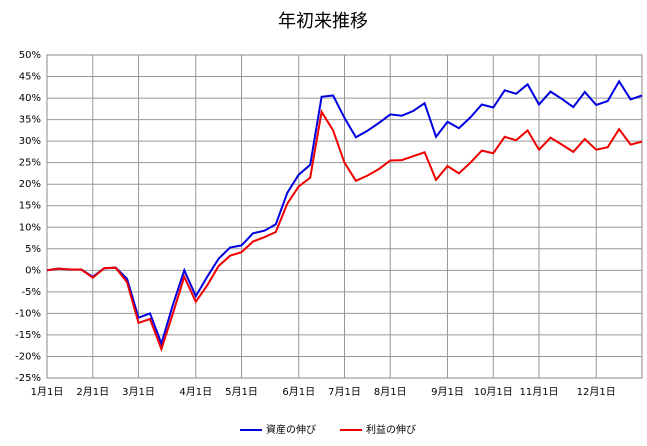 The width and height of the screenshot is (647, 446). Describe the element at coordinates (195, 392) in the screenshot. I see `x-tick-label: 4月1日` at that location.